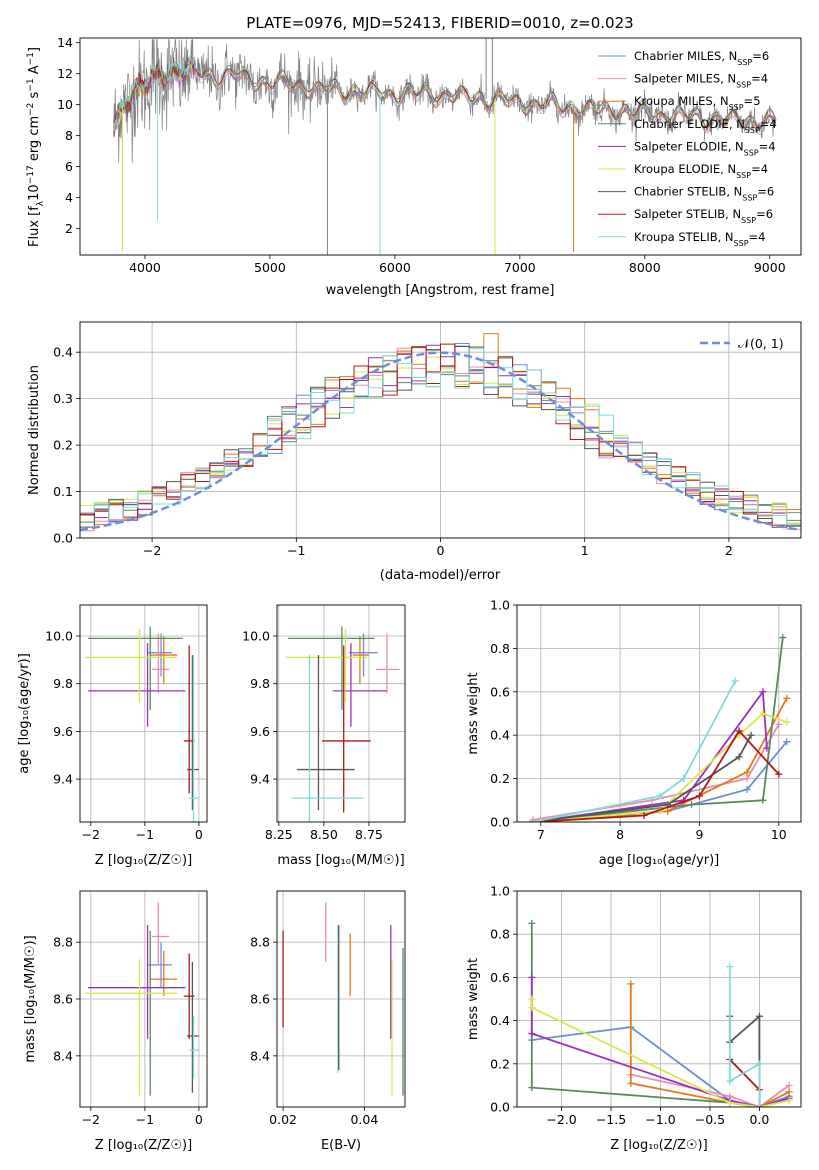  I want to click on y-axis-label-part: λ, so click(41, 203).